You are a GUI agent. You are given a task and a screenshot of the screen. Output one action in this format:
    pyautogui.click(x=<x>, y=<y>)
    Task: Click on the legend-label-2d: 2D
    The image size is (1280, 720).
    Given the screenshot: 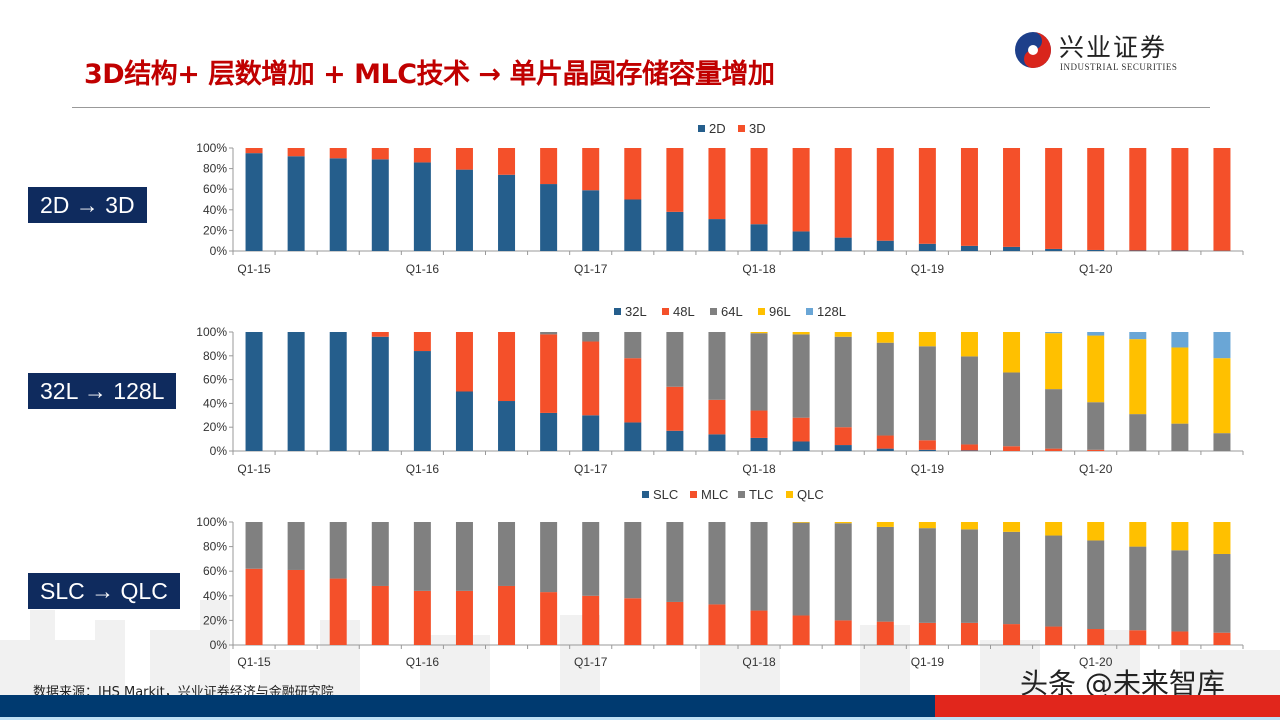 What is the action you would take?
    pyautogui.click(x=717, y=128)
    